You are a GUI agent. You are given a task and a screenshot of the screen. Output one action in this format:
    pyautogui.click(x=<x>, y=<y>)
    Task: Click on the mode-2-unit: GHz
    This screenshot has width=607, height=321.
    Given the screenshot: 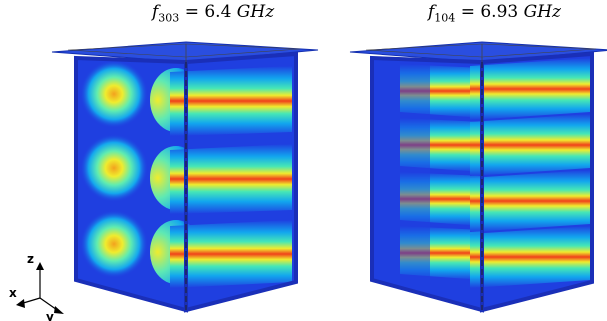 What is the action you would take?
    pyautogui.click(x=542, y=12)
    